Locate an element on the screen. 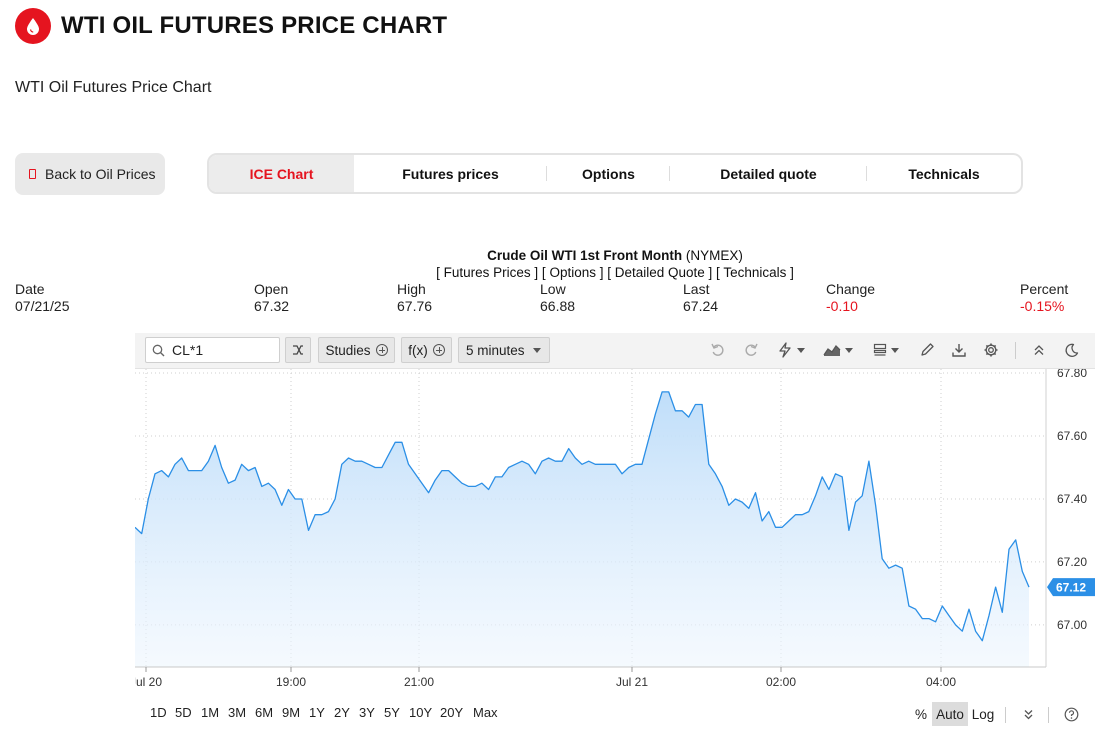 Image resolution: width=1102 pixels, height=732 pixels. settings-button is located at coordinates (991, 350).